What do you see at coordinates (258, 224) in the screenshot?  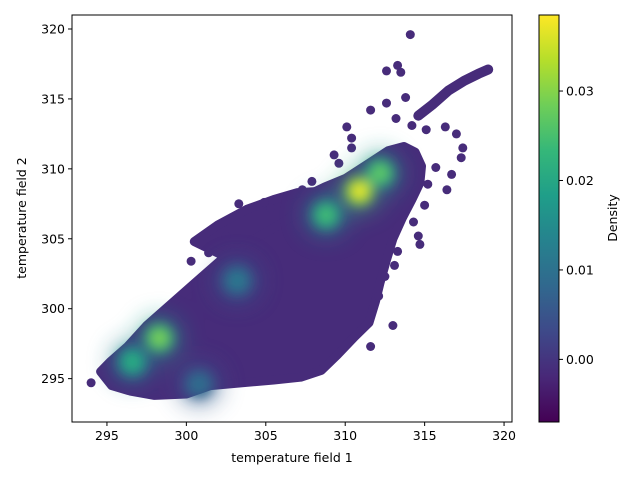 I see `scatter-cloud-upper-band` at bounding box center [258, 224].